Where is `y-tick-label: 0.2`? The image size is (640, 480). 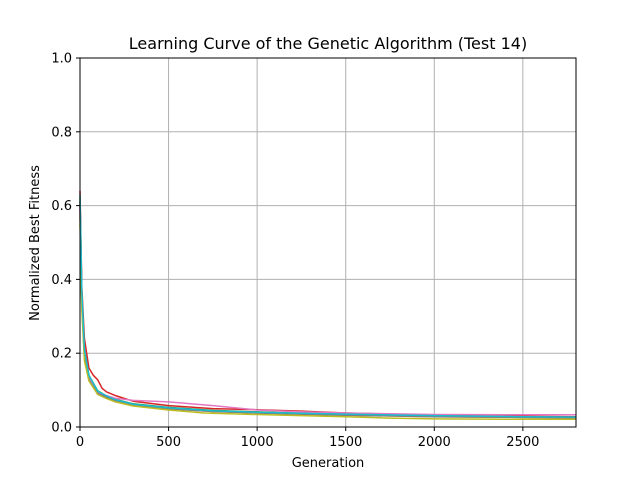 y-tick-label: 0.2 is located at coordinates (61, 354).